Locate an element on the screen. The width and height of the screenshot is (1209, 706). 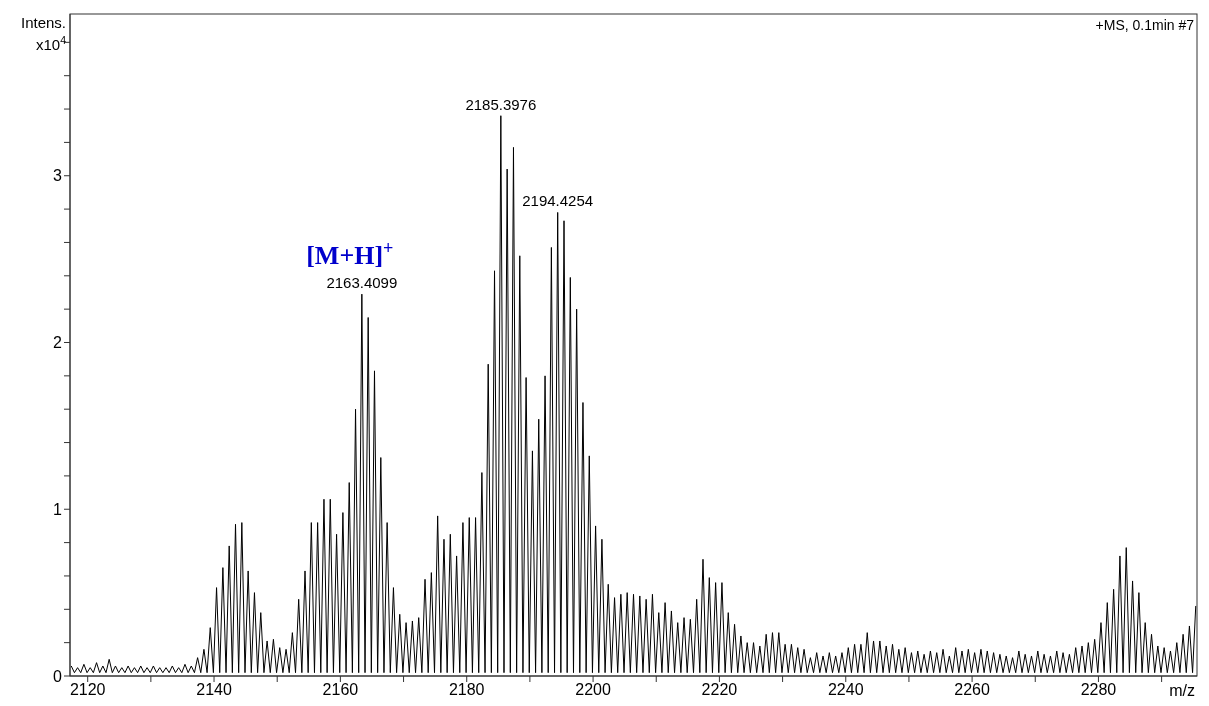
annotation: +MS, 0.1min #7 is located at coordinates (1145, 25).